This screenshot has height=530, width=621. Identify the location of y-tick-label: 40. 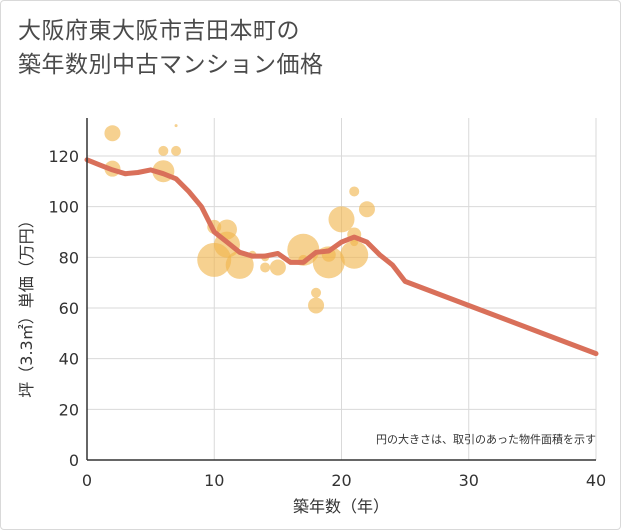
(69, 359).